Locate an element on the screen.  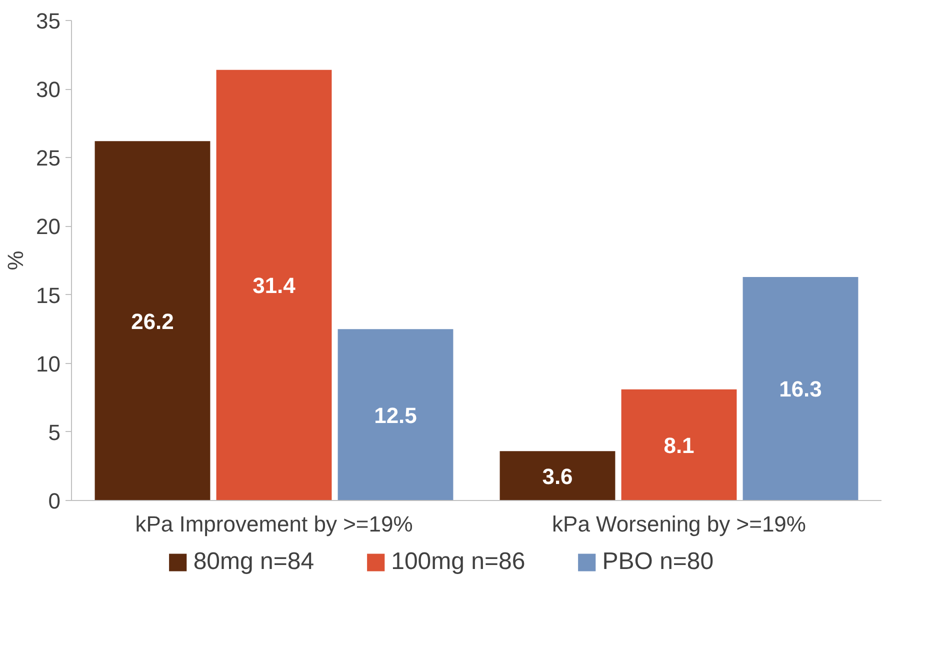
legend-label: 100mg n=86 is located at coordinates (458, 562).